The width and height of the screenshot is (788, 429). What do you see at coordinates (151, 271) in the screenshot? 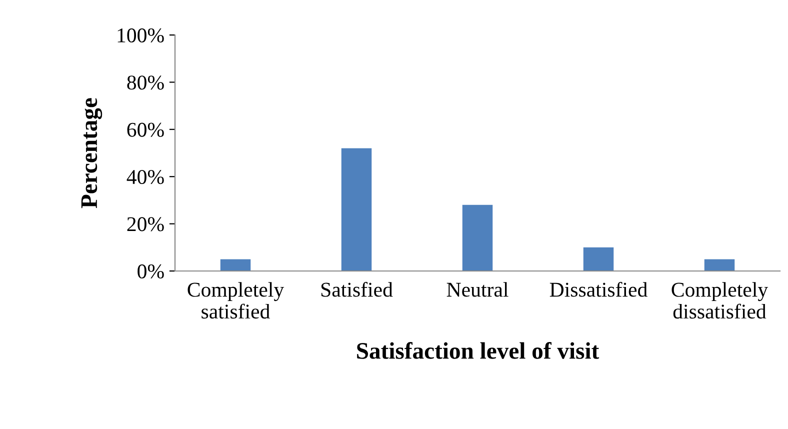
I see `y-tick-label: 0%` at bounding box center [151, 271].